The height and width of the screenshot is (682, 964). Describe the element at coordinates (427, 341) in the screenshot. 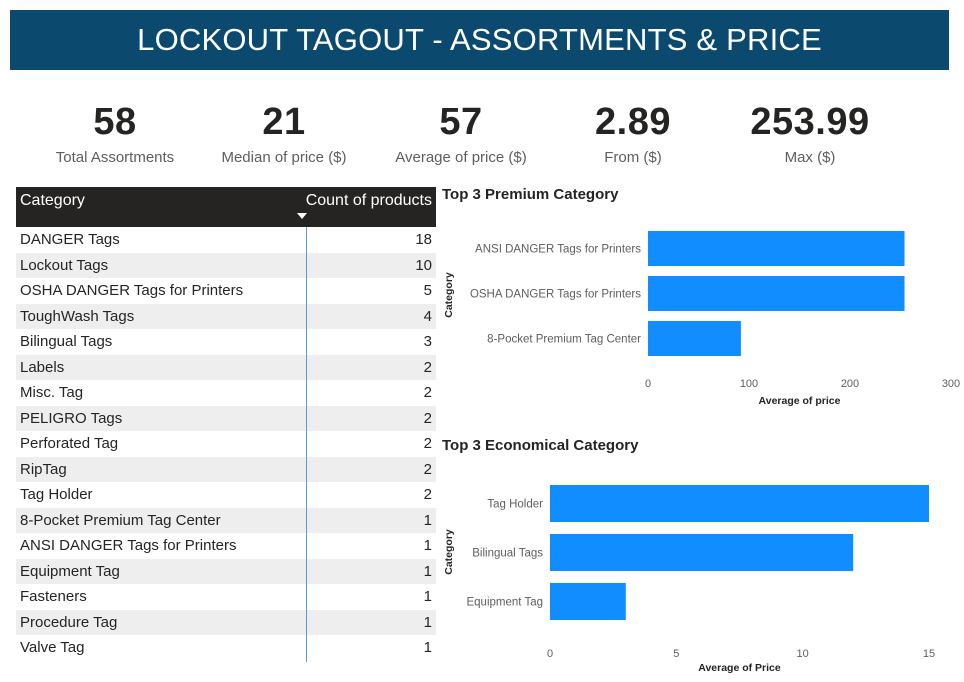

I see `cell-count: 3` at that location.